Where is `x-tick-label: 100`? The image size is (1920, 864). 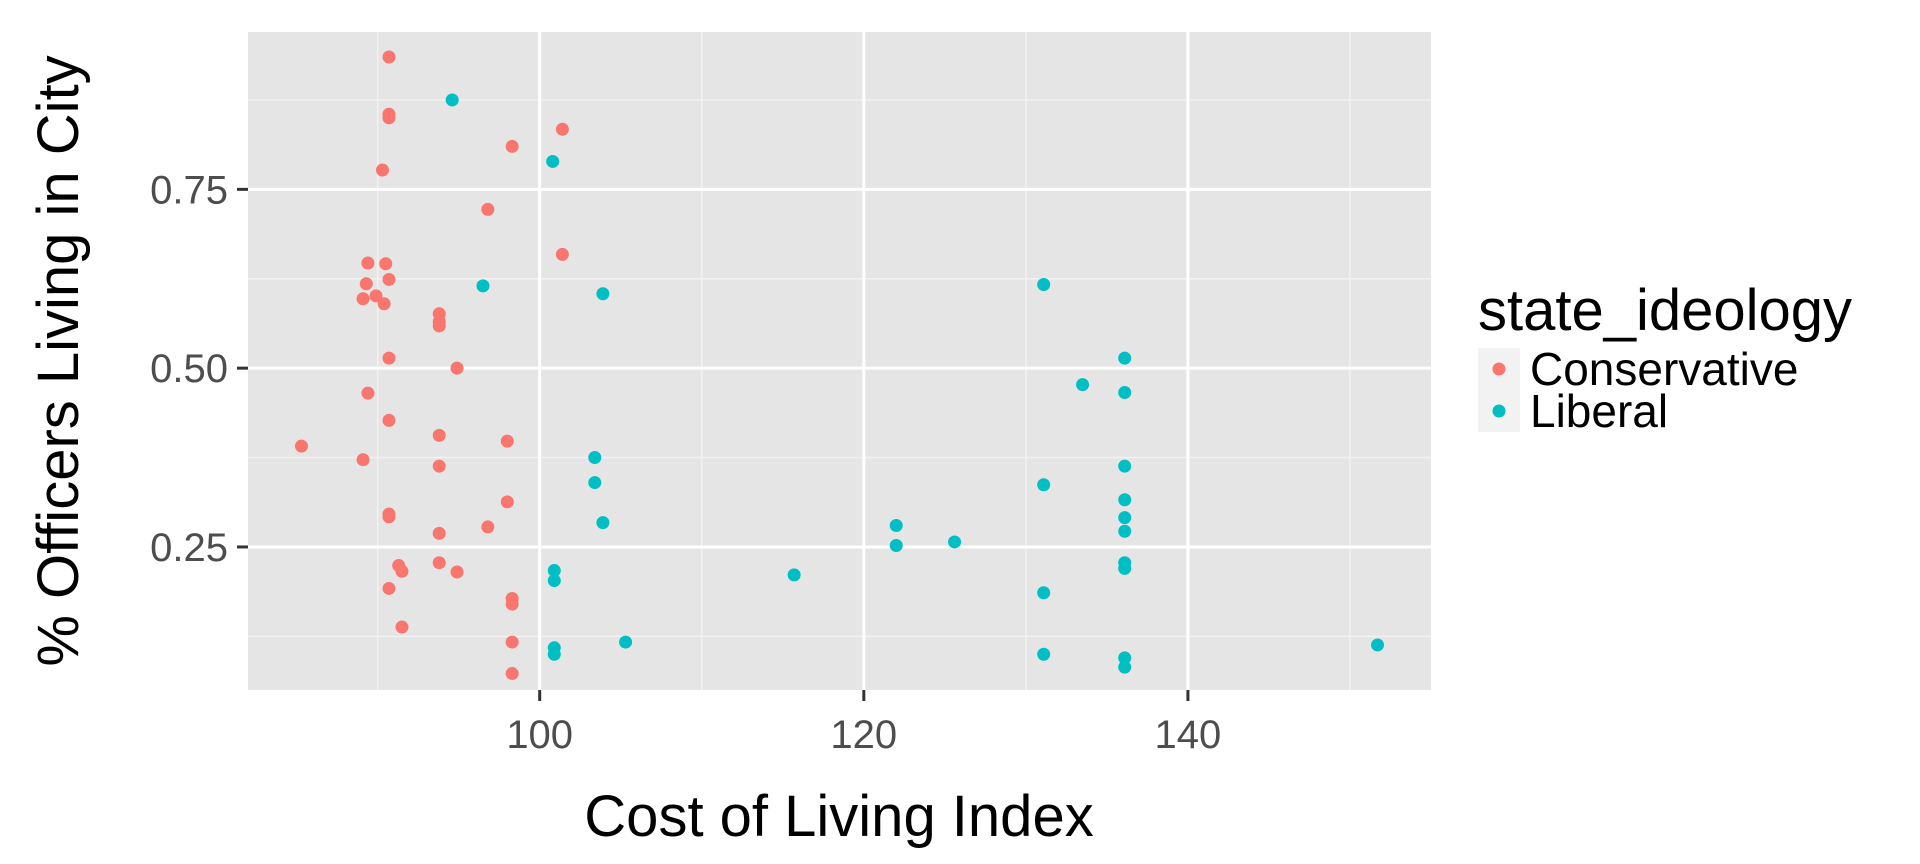
x-tick-label: 100 is located at coordinates (539, 735).